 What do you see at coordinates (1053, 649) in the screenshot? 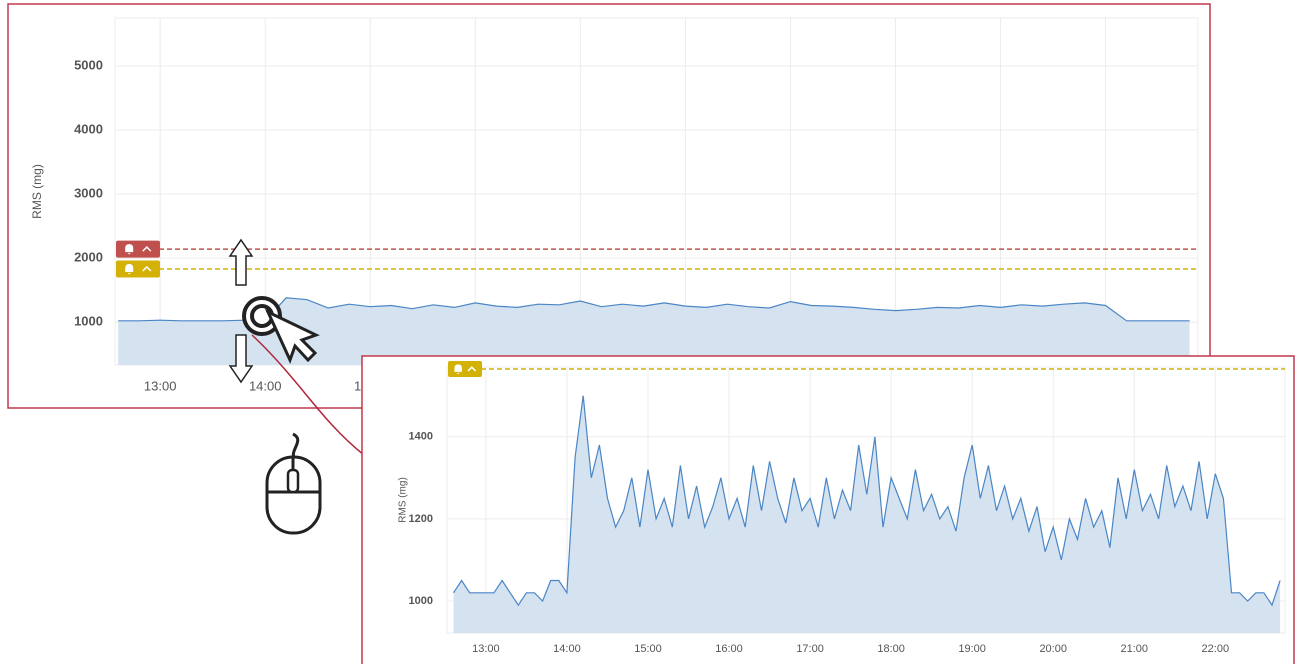
I see `x-tick-label: 20:00` at bounding box center [1053, 649].